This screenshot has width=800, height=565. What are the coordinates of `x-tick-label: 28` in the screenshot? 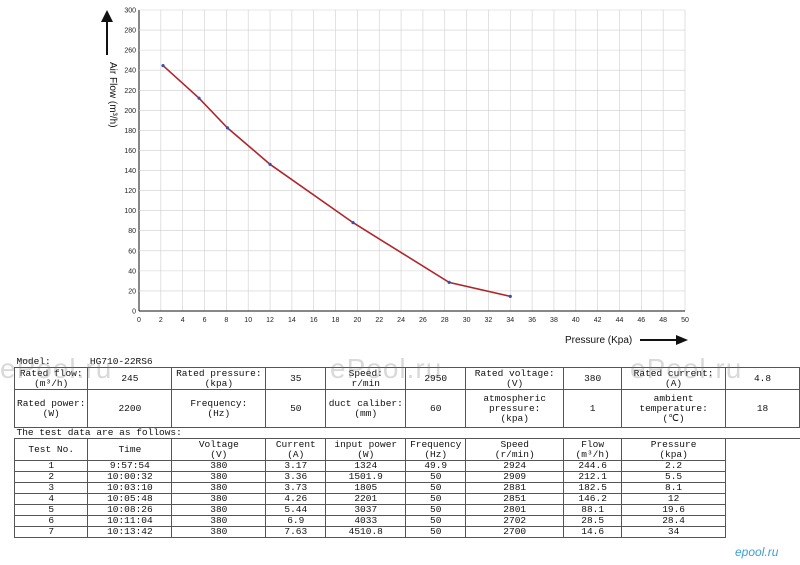 It's located at (445, 320).